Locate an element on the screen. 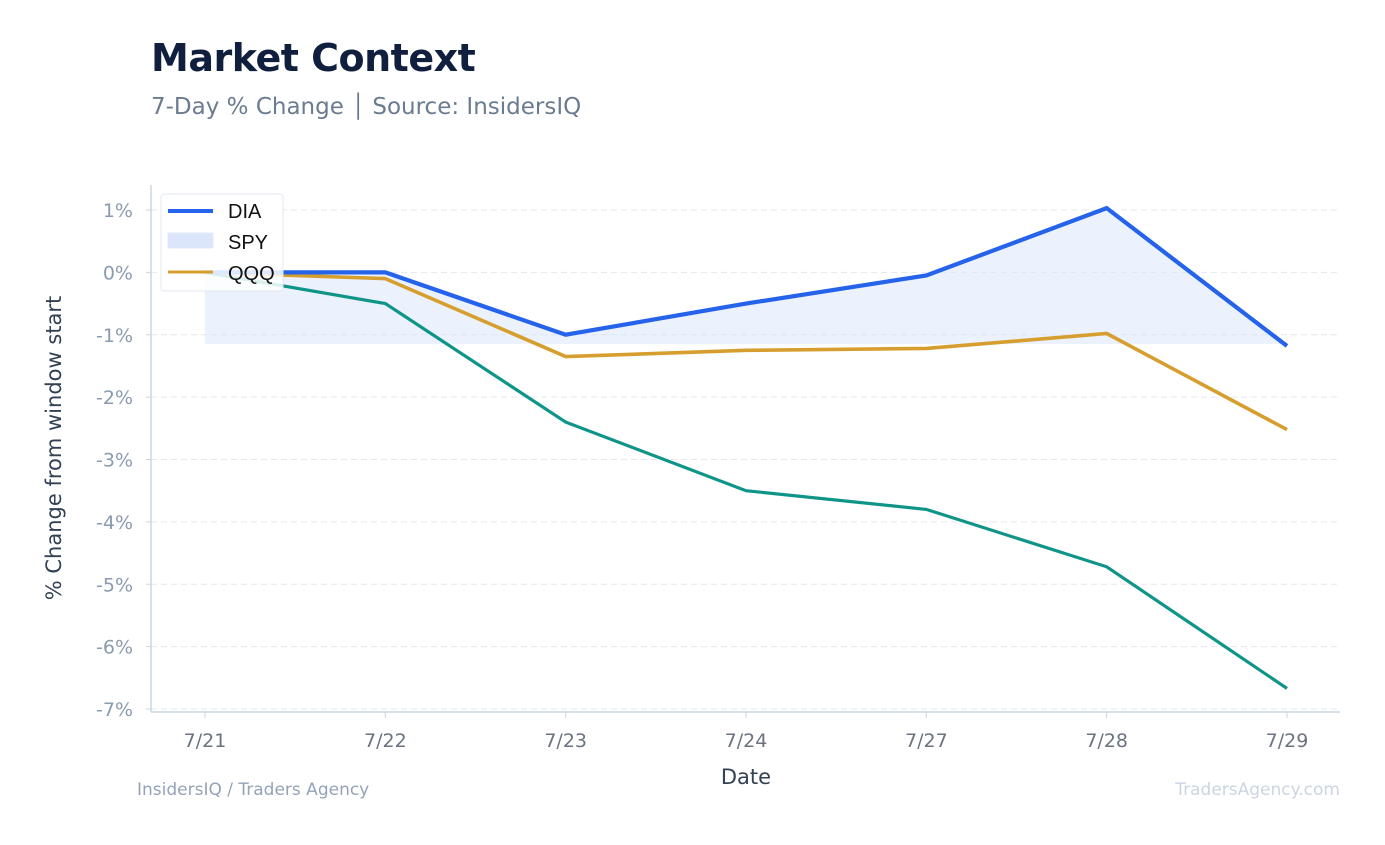  y-tick-label: -7% is located at coordinates (114, 710).